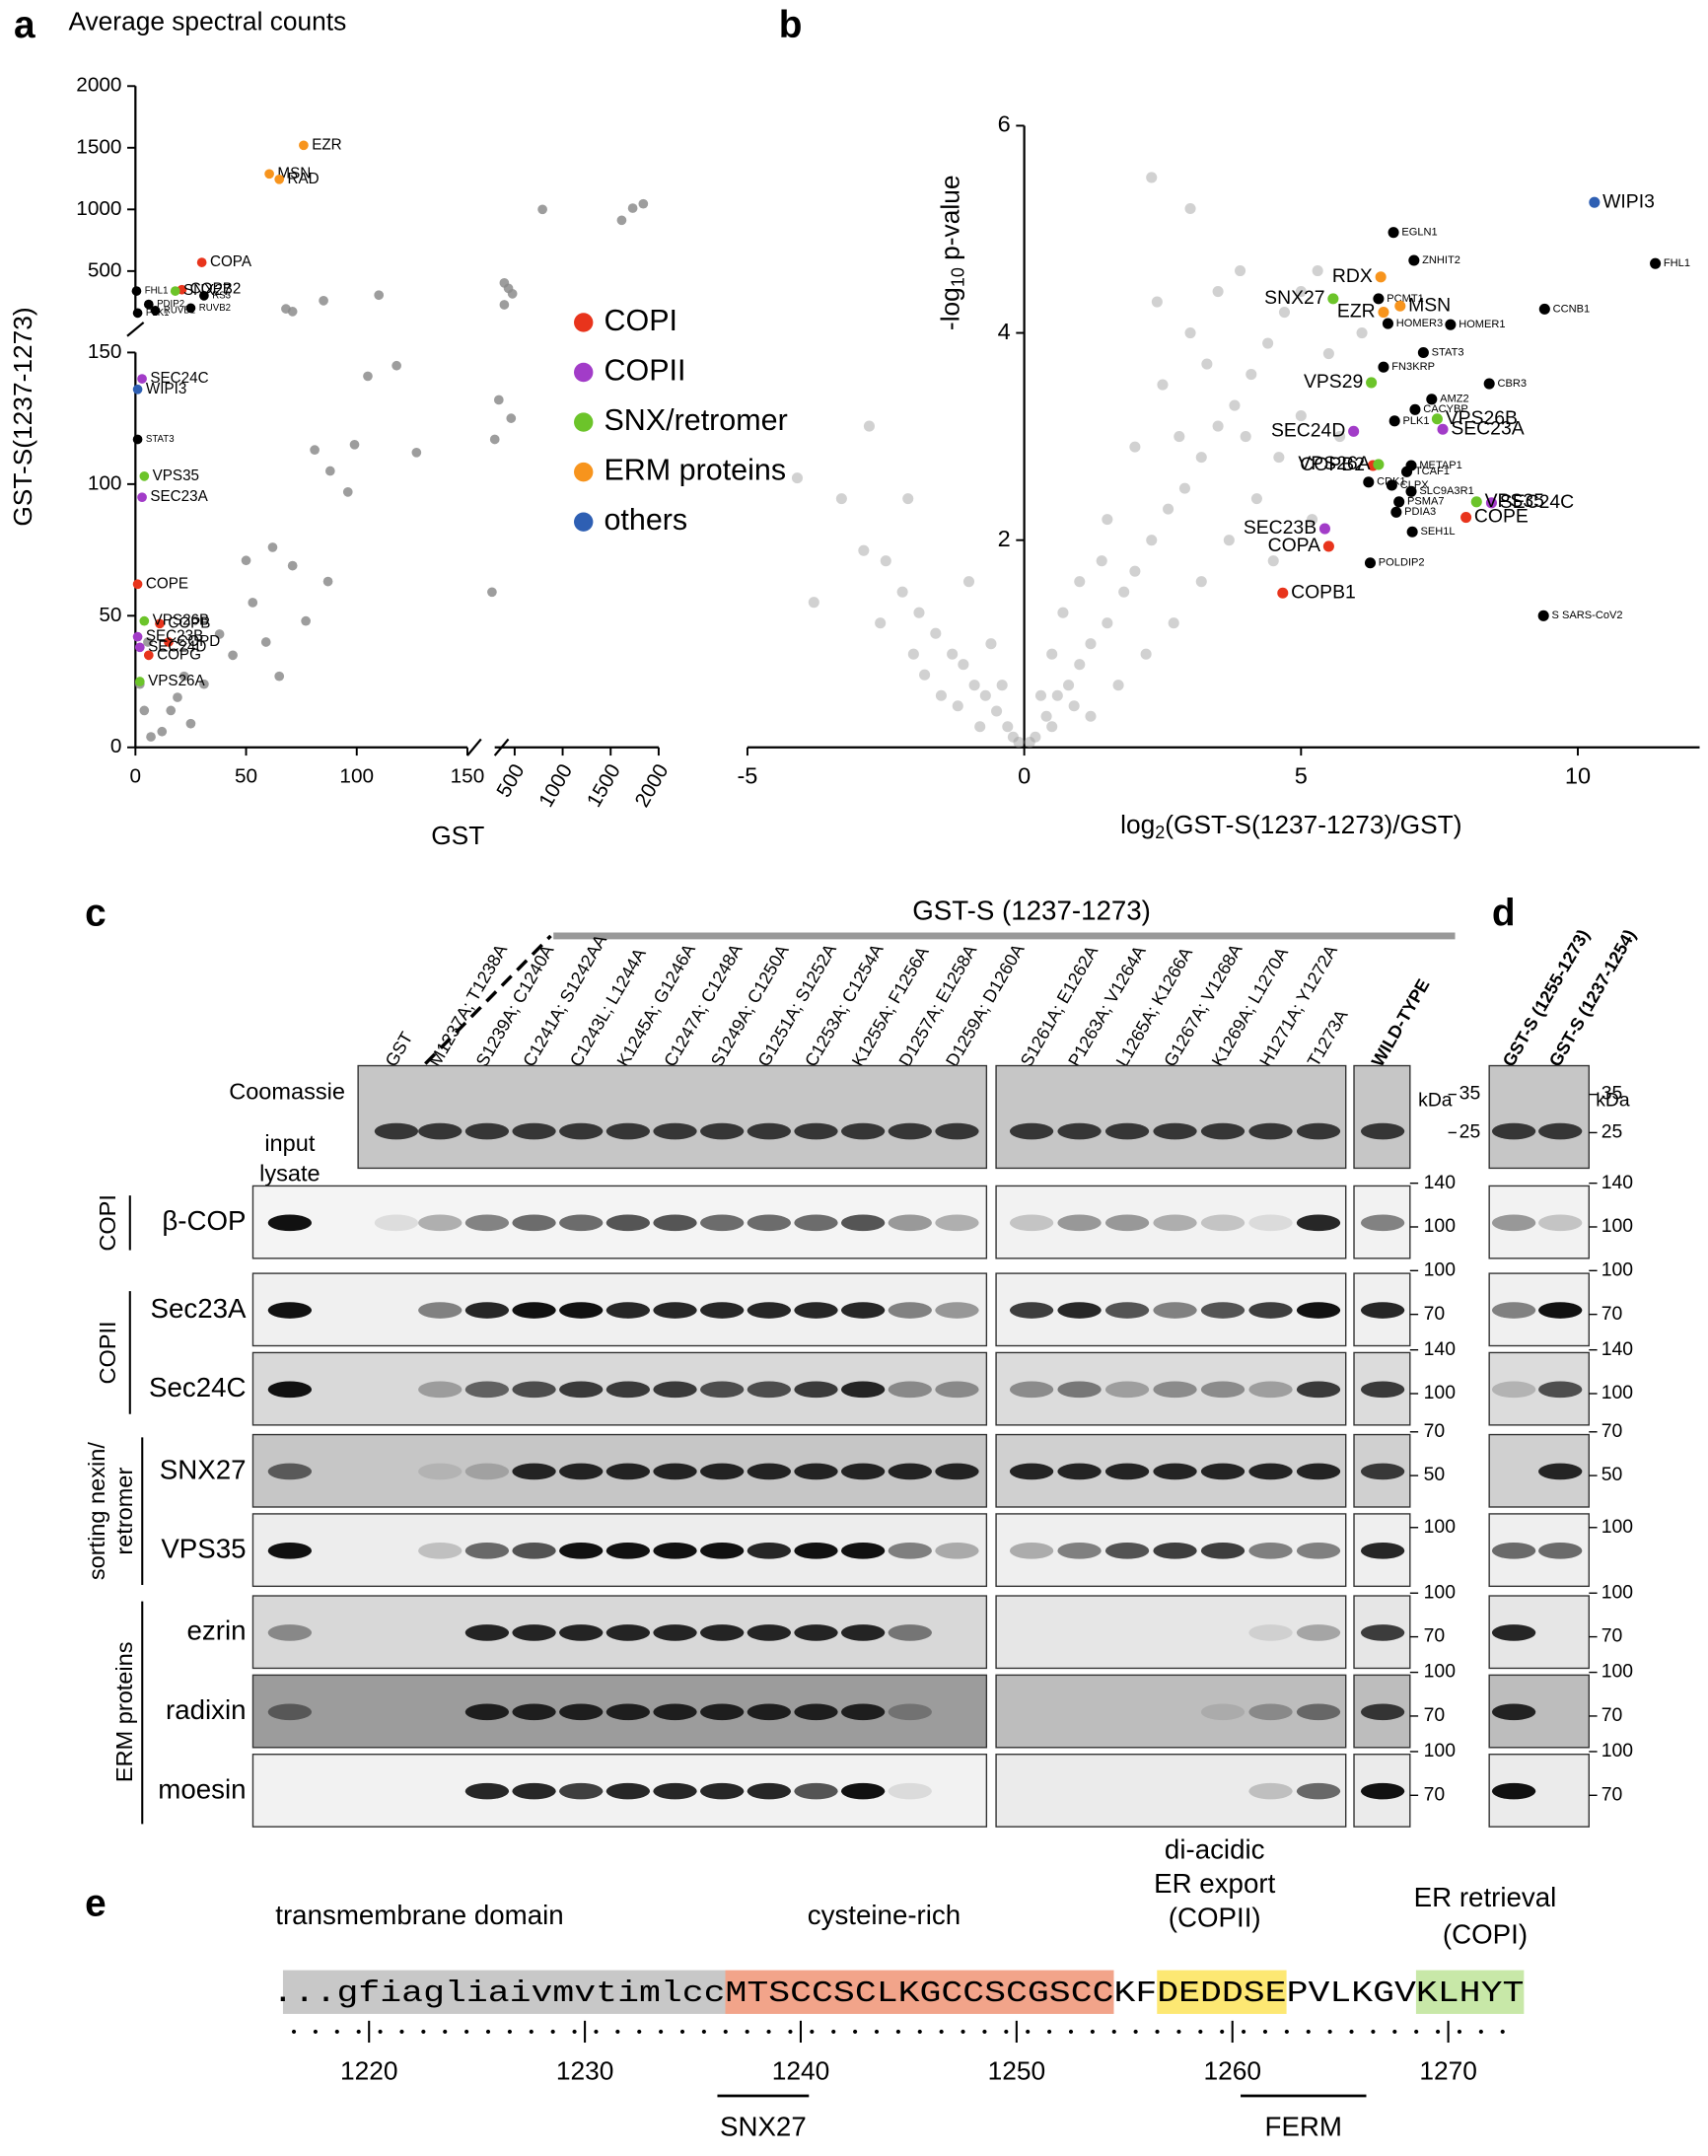 The image size is (1708, 2156). What do you see at coordinates (189, 622) in the screenshot?
I see `point-label: COPB` at bounding box center [189, 622].